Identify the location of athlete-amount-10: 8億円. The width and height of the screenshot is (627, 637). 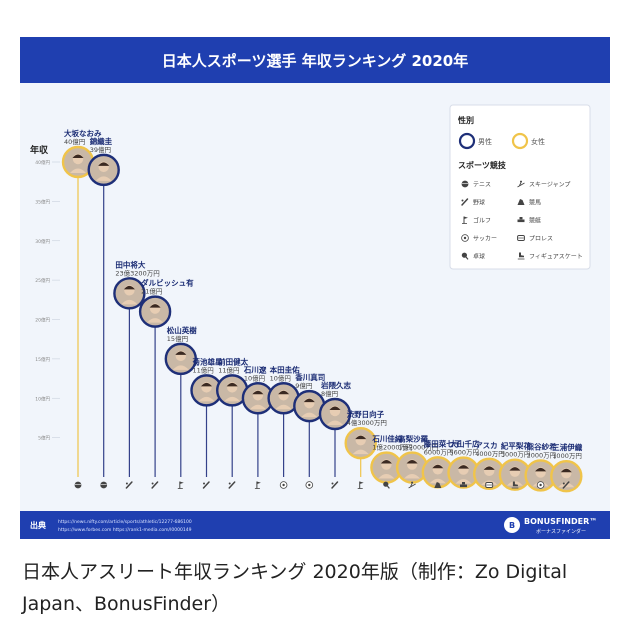
(329, 393).